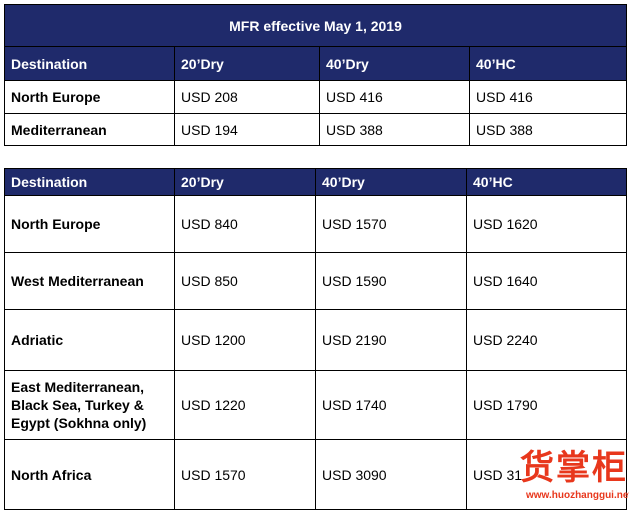  Describe the element at coordinates (245, 340) in the screenshot. I see `rate-cell: USD 1200` at that location.